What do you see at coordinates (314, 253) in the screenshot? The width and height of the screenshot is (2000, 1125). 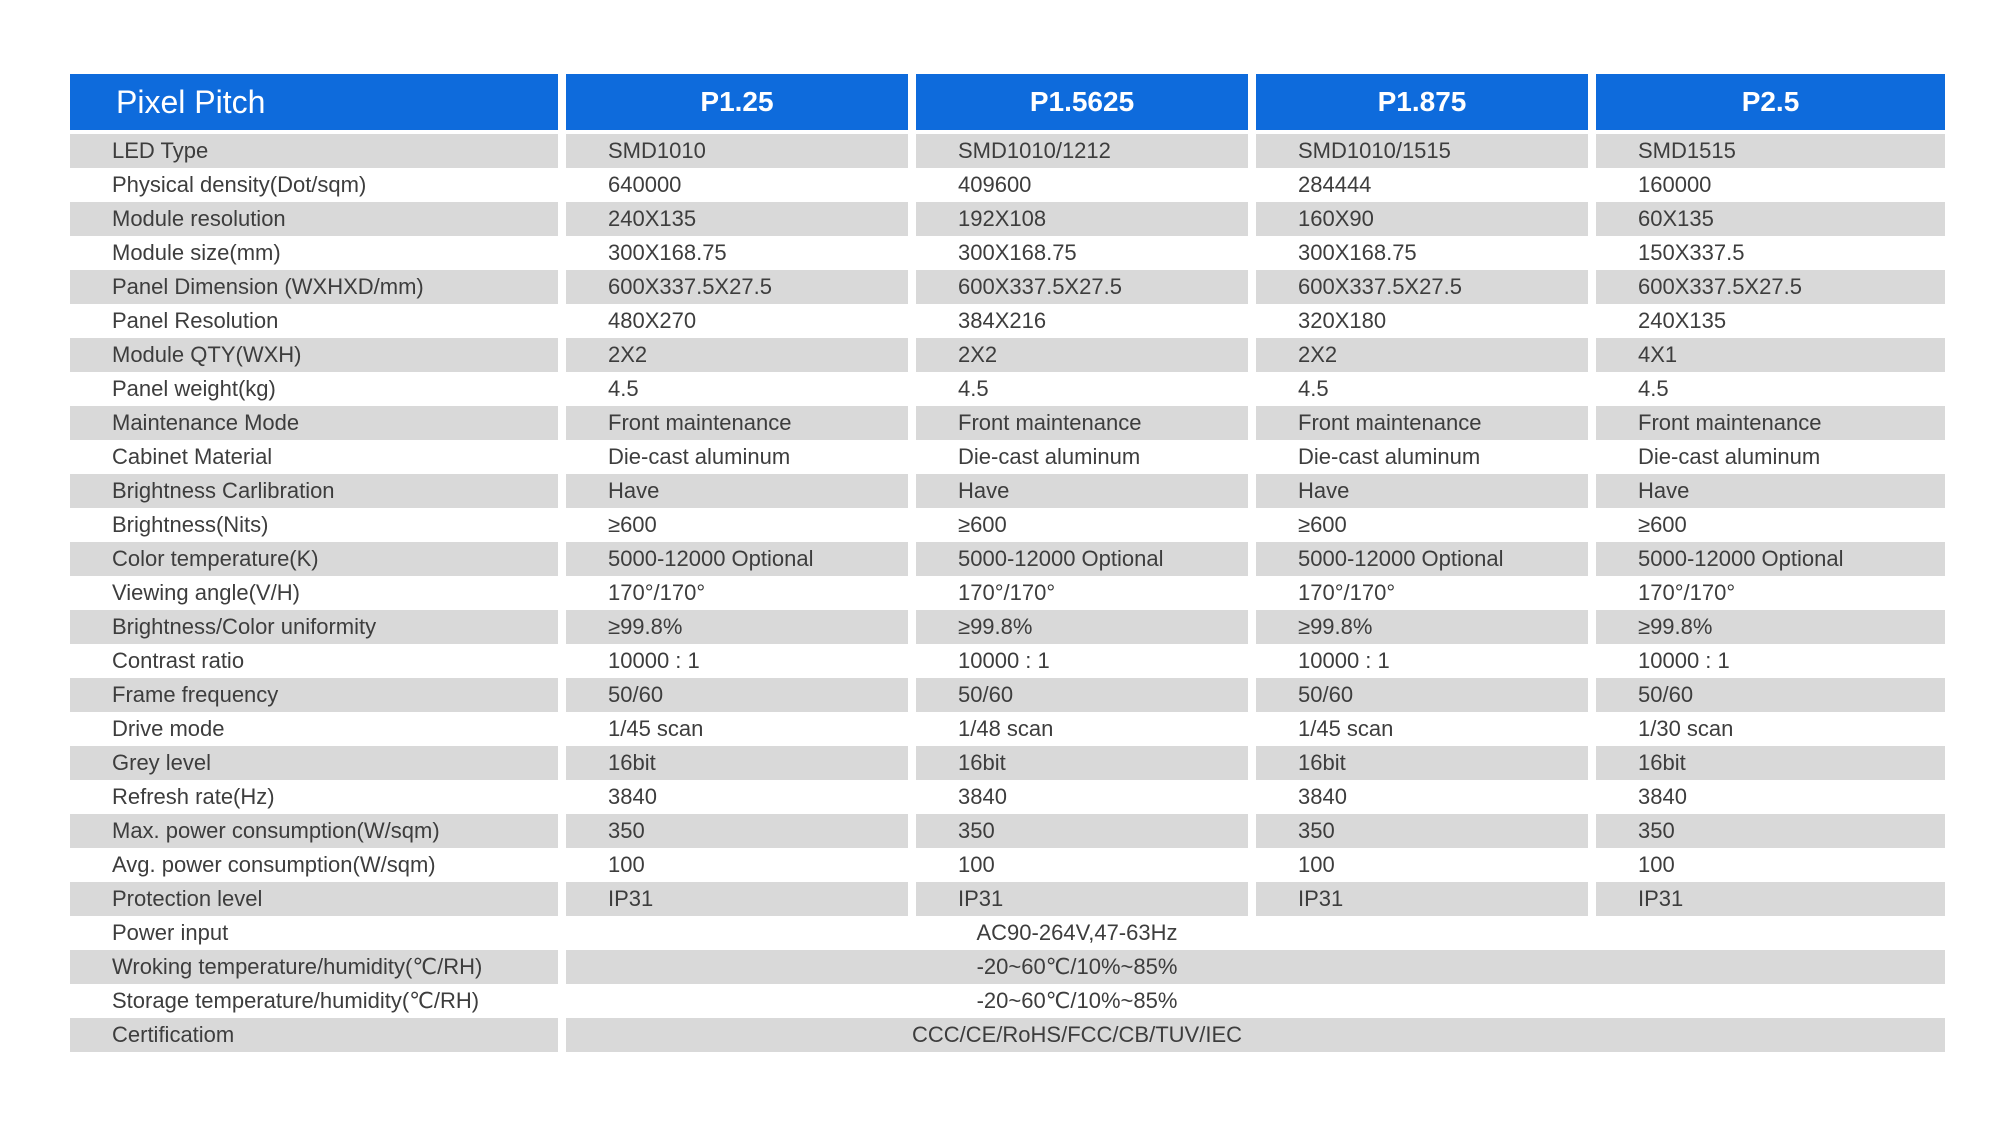 I see `row-label: Module size(mm)` at bounding box center [314, 253].